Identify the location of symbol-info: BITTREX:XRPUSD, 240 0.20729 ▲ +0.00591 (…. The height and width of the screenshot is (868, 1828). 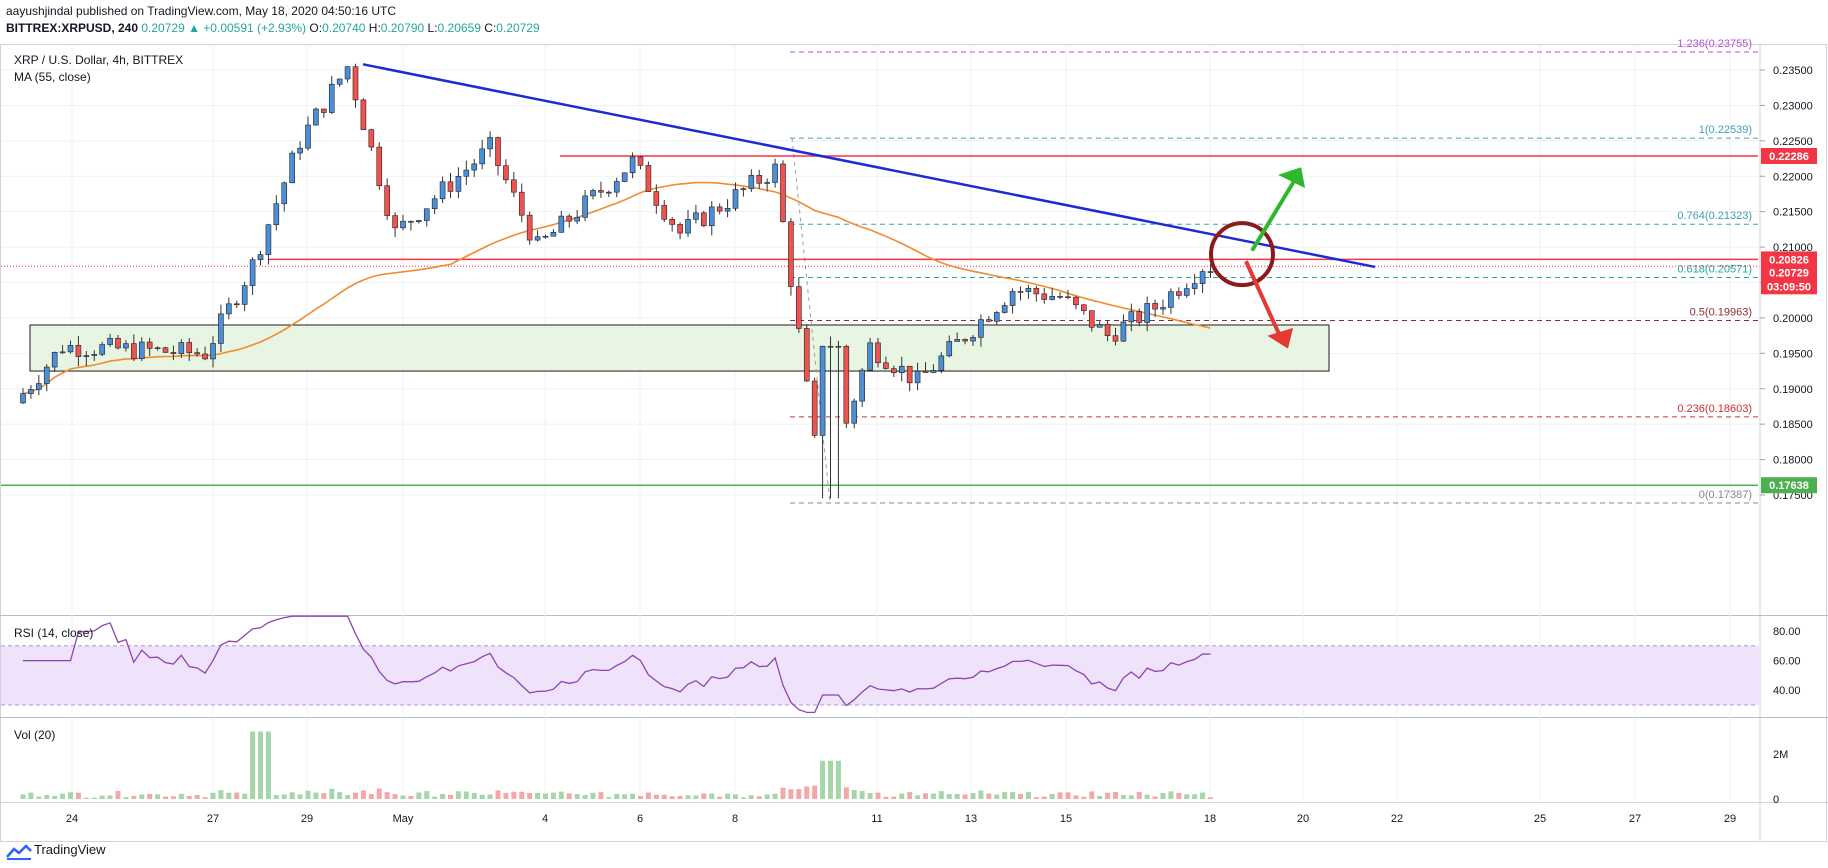
(273, 28).